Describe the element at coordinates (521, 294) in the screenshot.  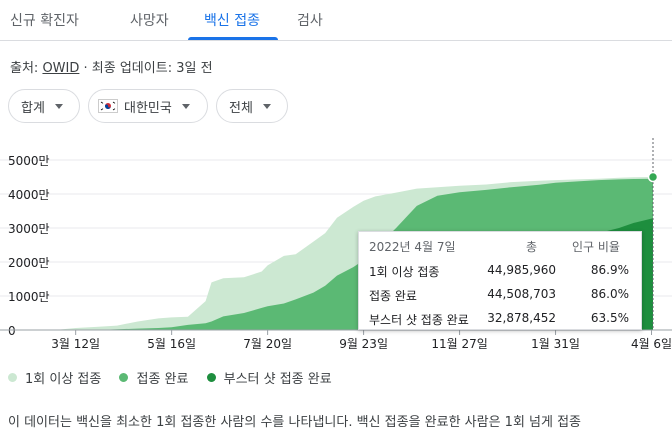
I see `tooltip-row-value: 44,508,703` at that location.